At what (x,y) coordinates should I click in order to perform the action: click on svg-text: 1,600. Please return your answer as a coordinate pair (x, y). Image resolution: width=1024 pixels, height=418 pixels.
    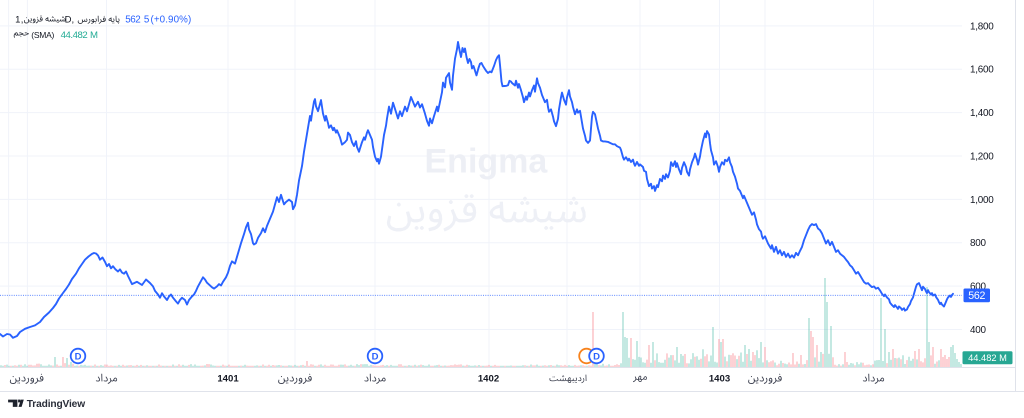
    Looking at the image, I should click on (982, 70).